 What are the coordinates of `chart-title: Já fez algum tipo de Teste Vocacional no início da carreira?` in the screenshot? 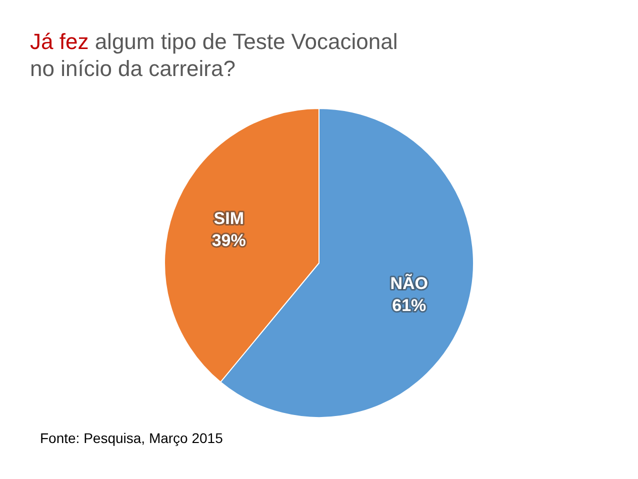 It's located at (214, 55).